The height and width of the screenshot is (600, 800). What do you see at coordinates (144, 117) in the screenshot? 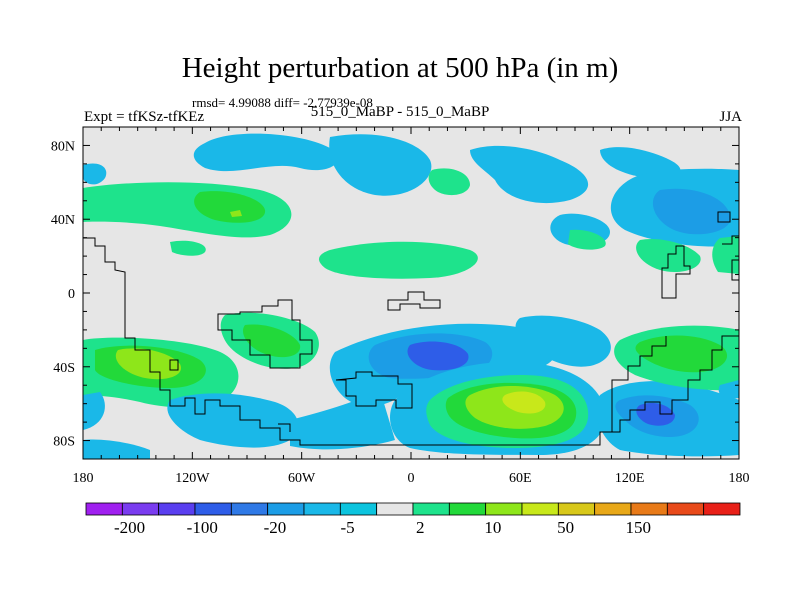
I see `experiment-label: Expt = tfKSz-tfKEz` at bounding box center [144, 117].